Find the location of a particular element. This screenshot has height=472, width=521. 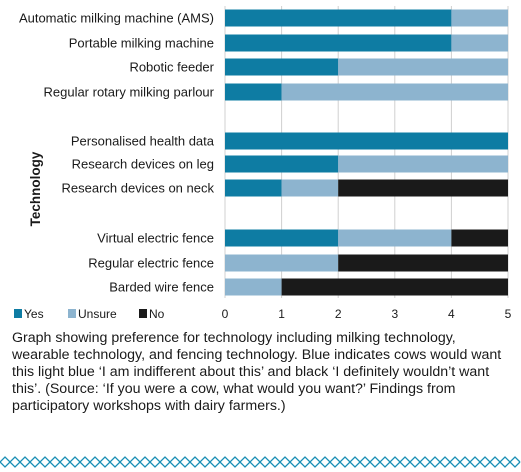

category-label: Regular rotary milking parlour is located at coordinates (128, 92).